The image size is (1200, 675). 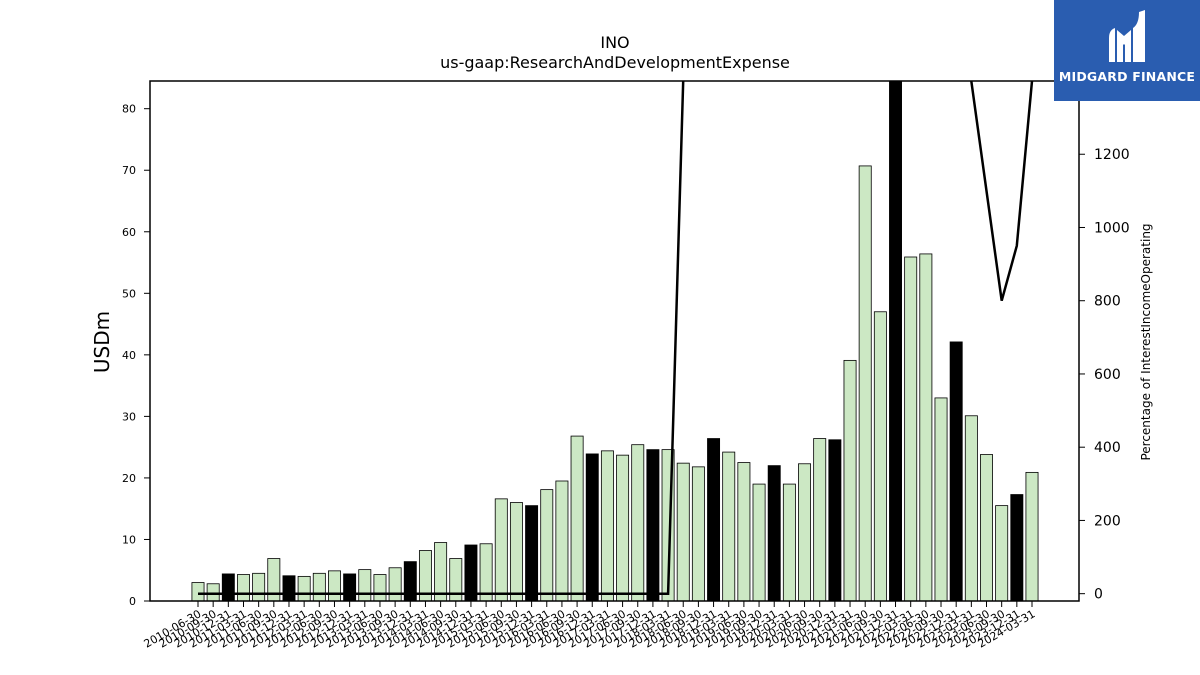 I want to click on y2-tick-label: 1200, so click(x=1112, y=155).